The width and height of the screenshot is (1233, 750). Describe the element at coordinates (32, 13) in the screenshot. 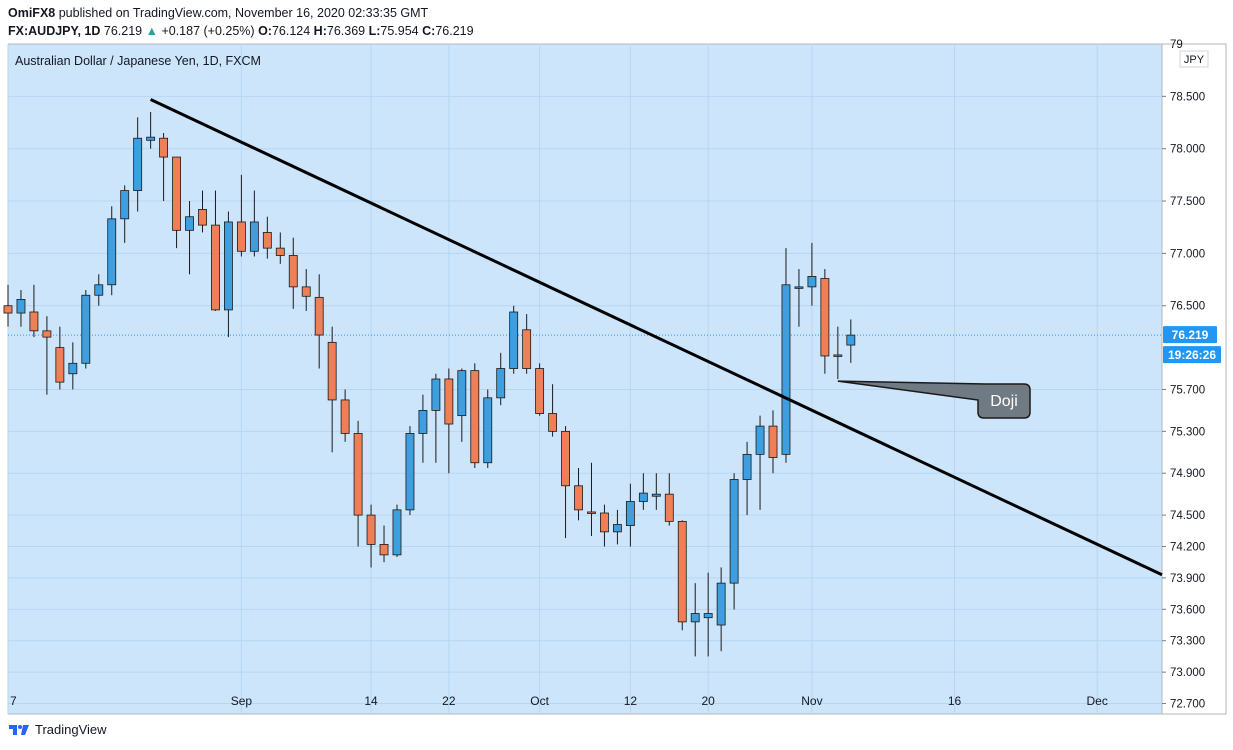

I see `publisher-name: OmiFX8` at that location.